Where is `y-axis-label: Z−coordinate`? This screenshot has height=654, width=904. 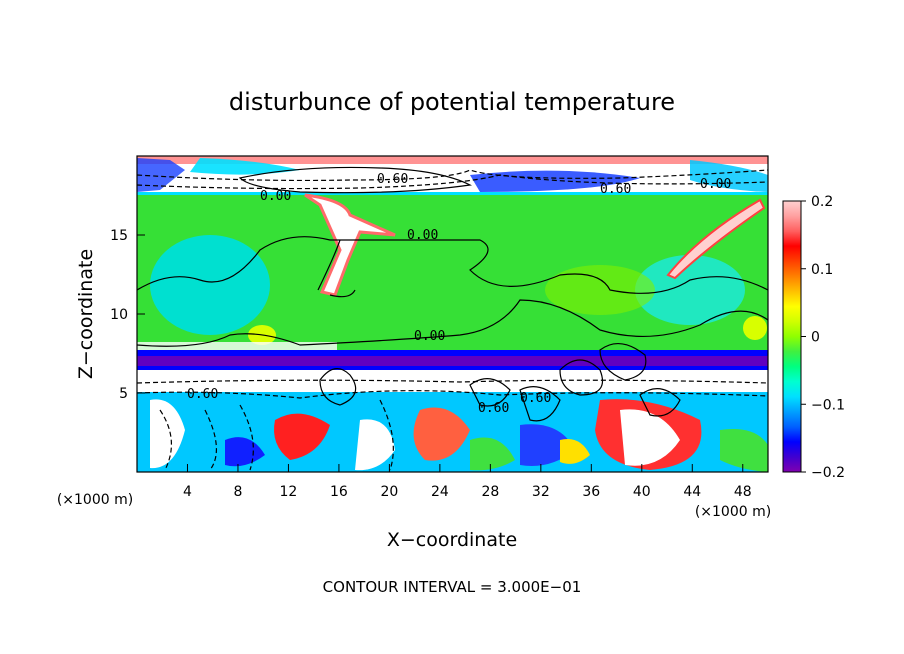
y-axis-label: Z−coordinate is located at coordinates (86, 314).